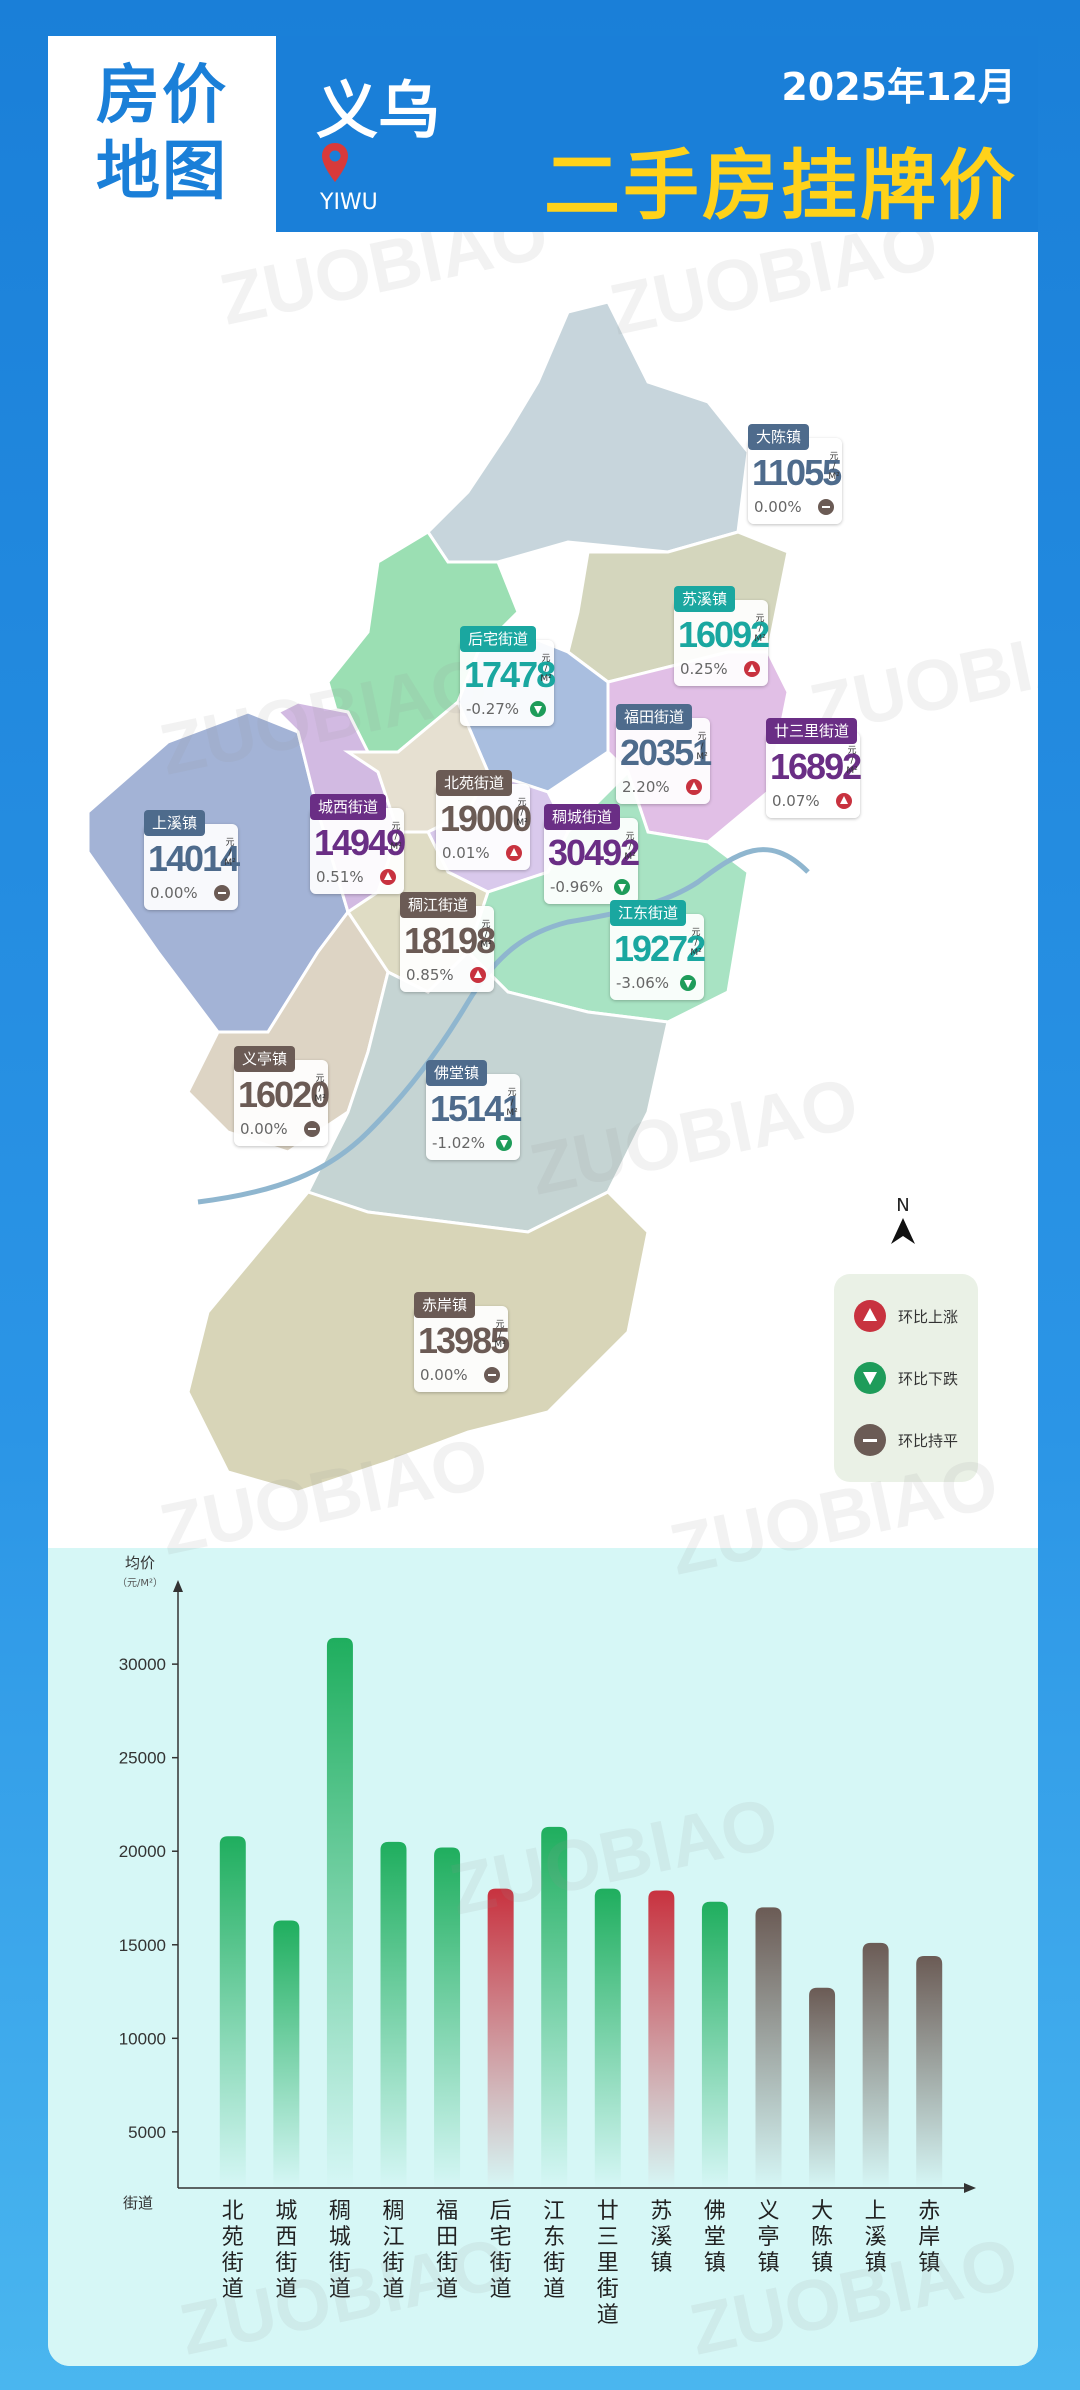 This screenshot has height=2390, width=1080. I want to click on district-label: 福田街道 20351 元 / M² 2.20%, so click(664, 754).